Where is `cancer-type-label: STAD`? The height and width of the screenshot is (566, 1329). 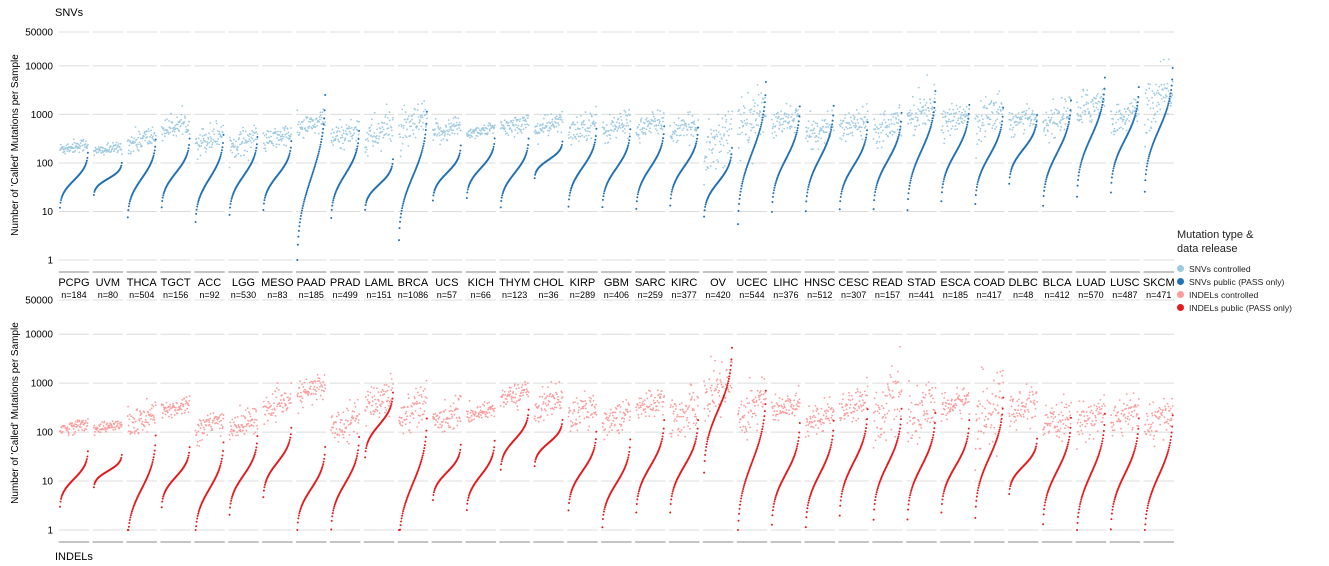
cancer-type-label: STAD is located at coordinates (921, 283).